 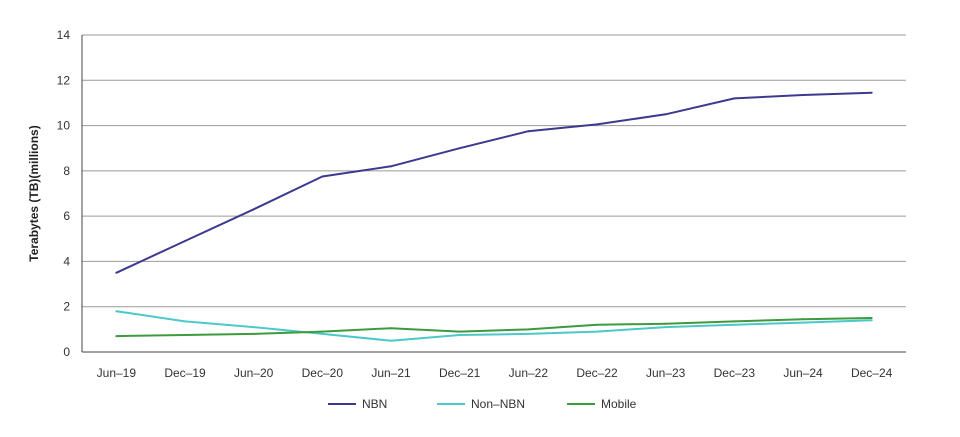 What do you see at coordinates (619, 404) in the screenshot?
I see `legend-label: Mobile` at bounding box center [619, 404].